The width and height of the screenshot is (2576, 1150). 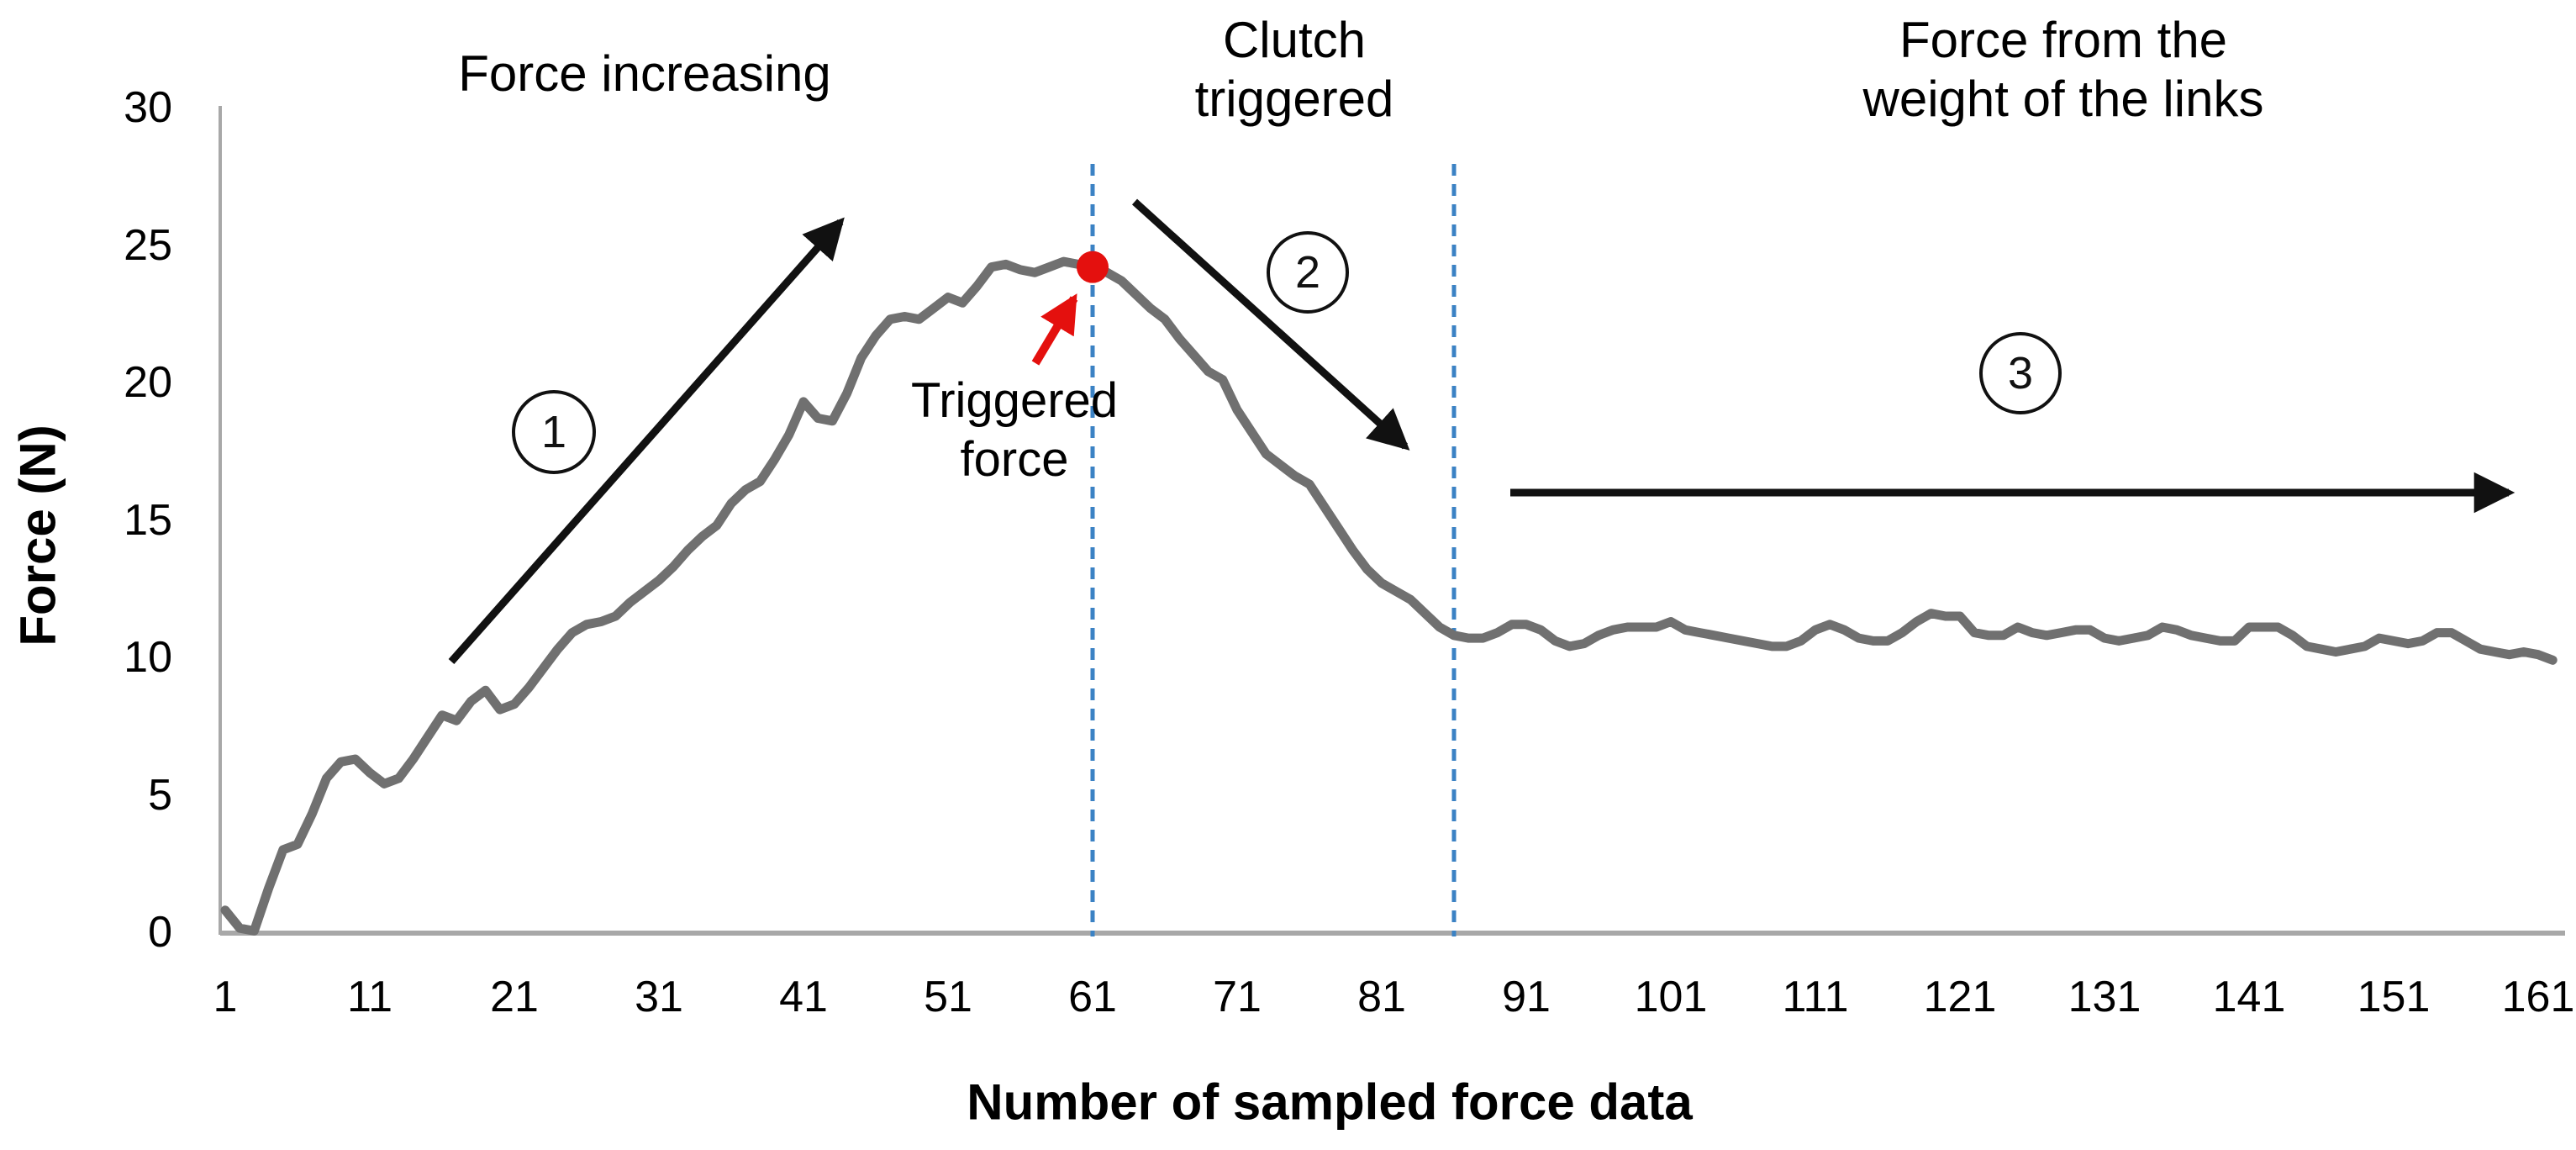 What do you see at coordinates (646, 440) in the screenshot?
I see `stage1-arrow` at bounding box center [646, 440].